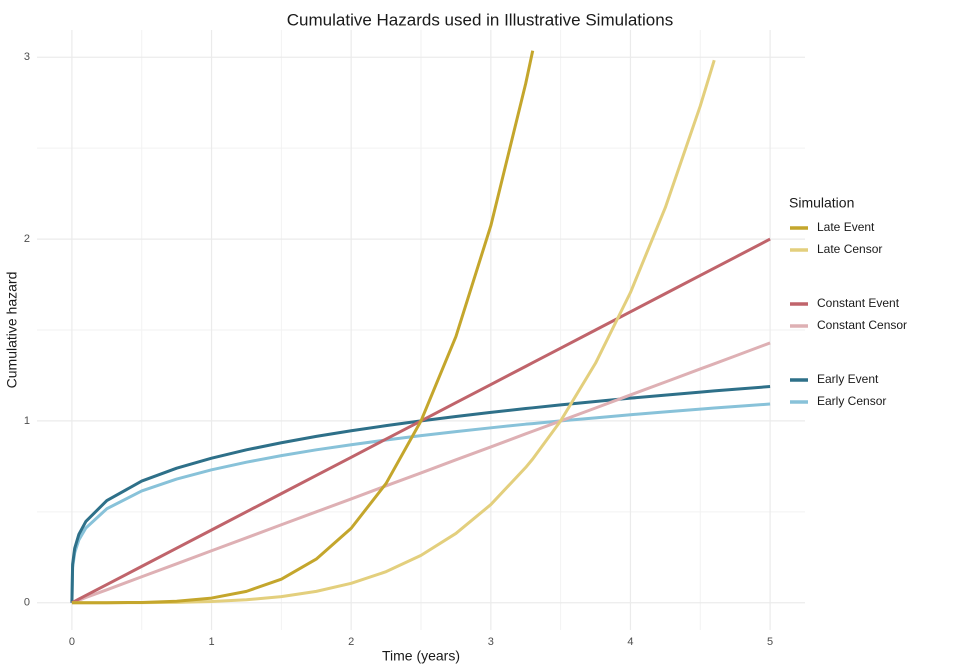 Image resolution: width=960 pixels, height=672 pixels. What do you see at coordinates (421, 656) in the screenshot?
I see `x-axis-label: Time (years)` at bounding box center [421, 656].